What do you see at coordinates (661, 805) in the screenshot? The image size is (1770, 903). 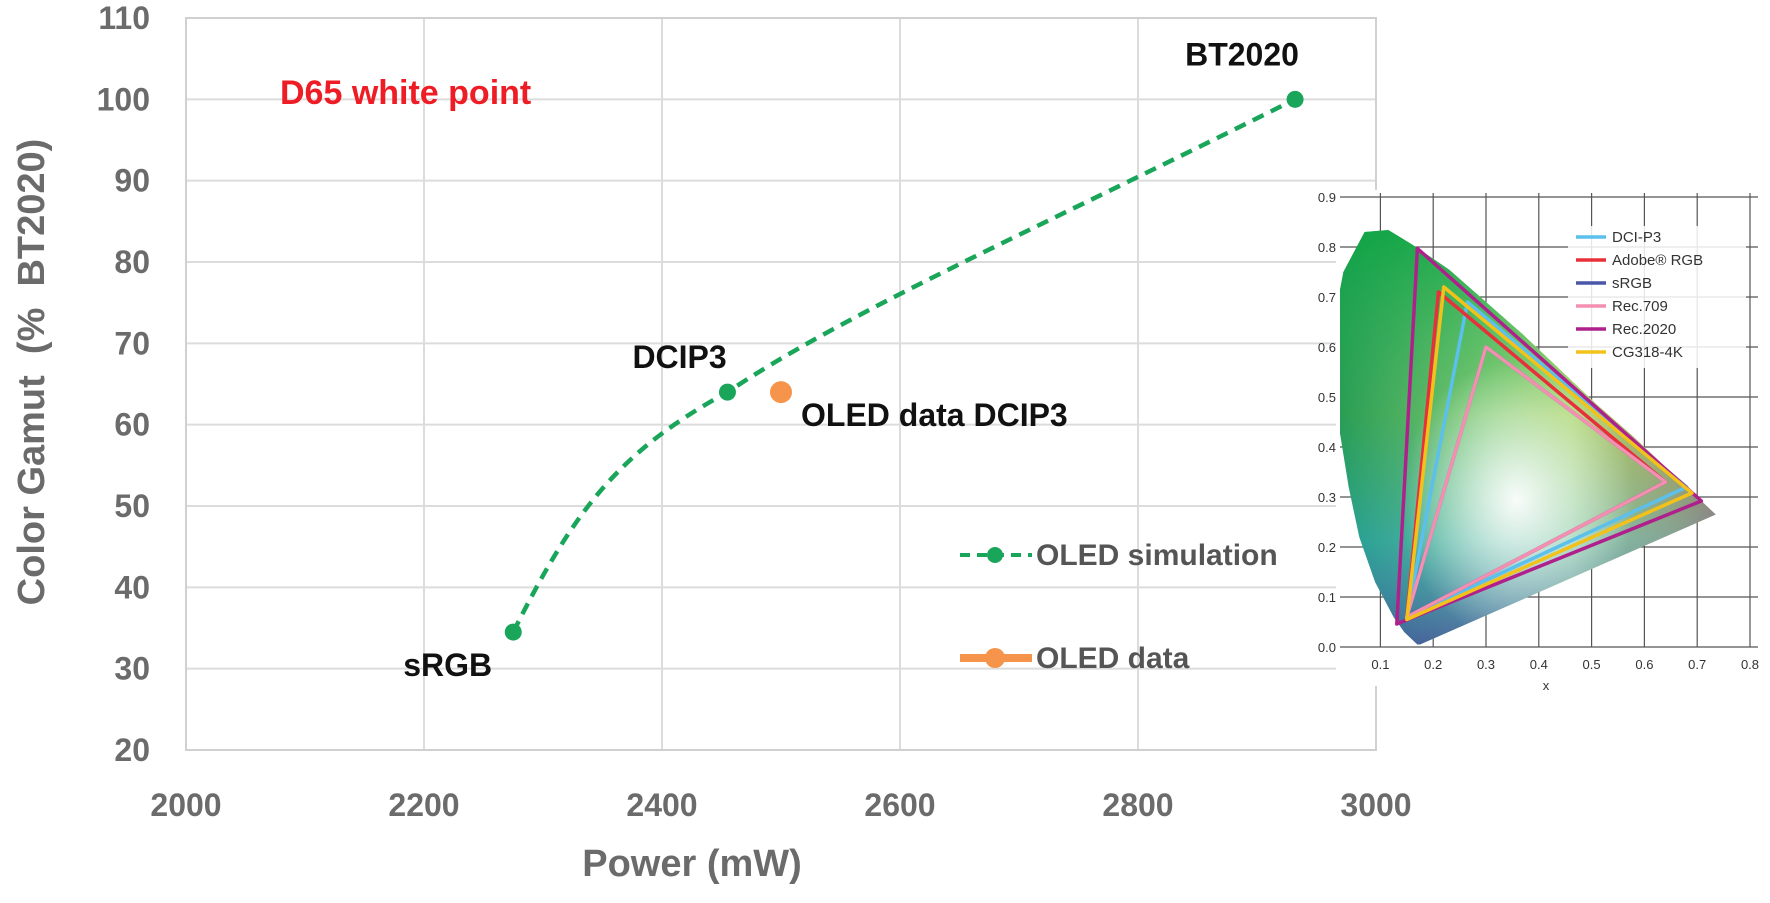 I see `x-tick-label: 2400` at bounding box center [661, 805].